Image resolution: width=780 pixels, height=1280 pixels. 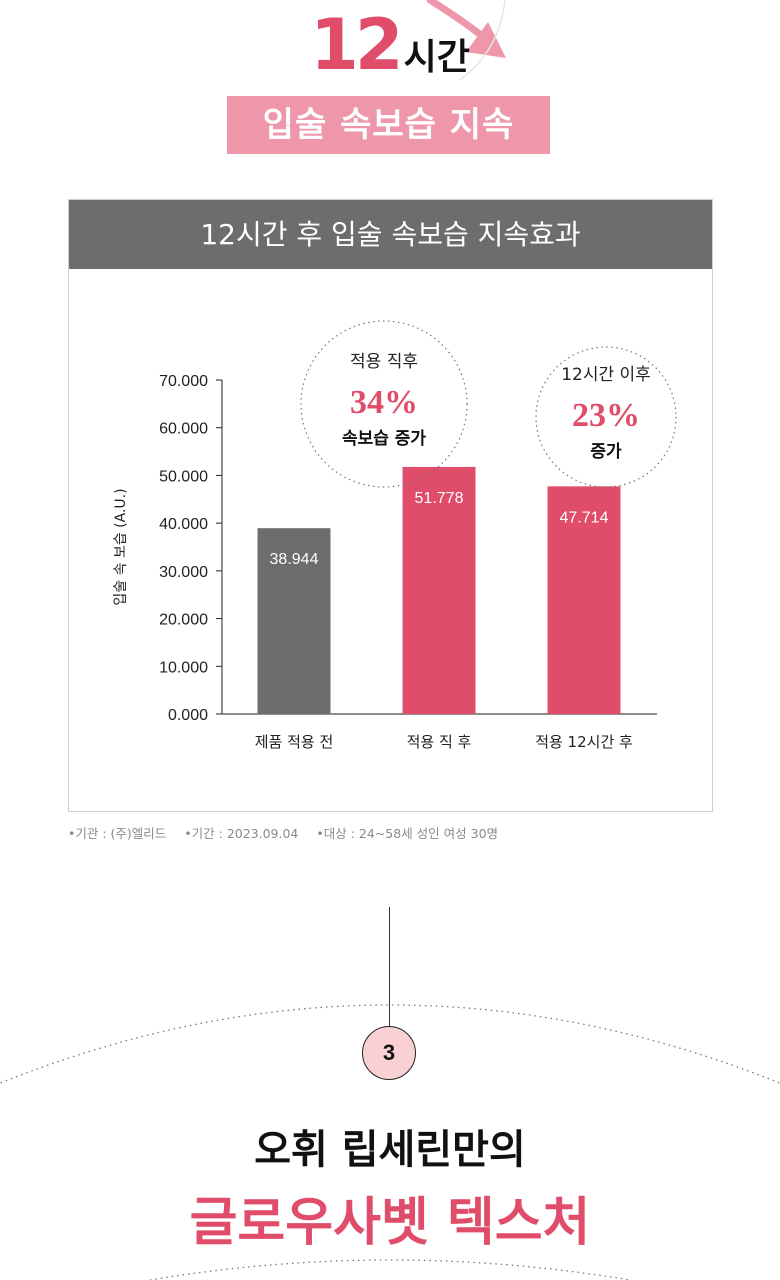 What do you see at coordinates (183, 429) in the screenshot?
I see `y-tick-label: 60.000` at bounding box center [183, 429].